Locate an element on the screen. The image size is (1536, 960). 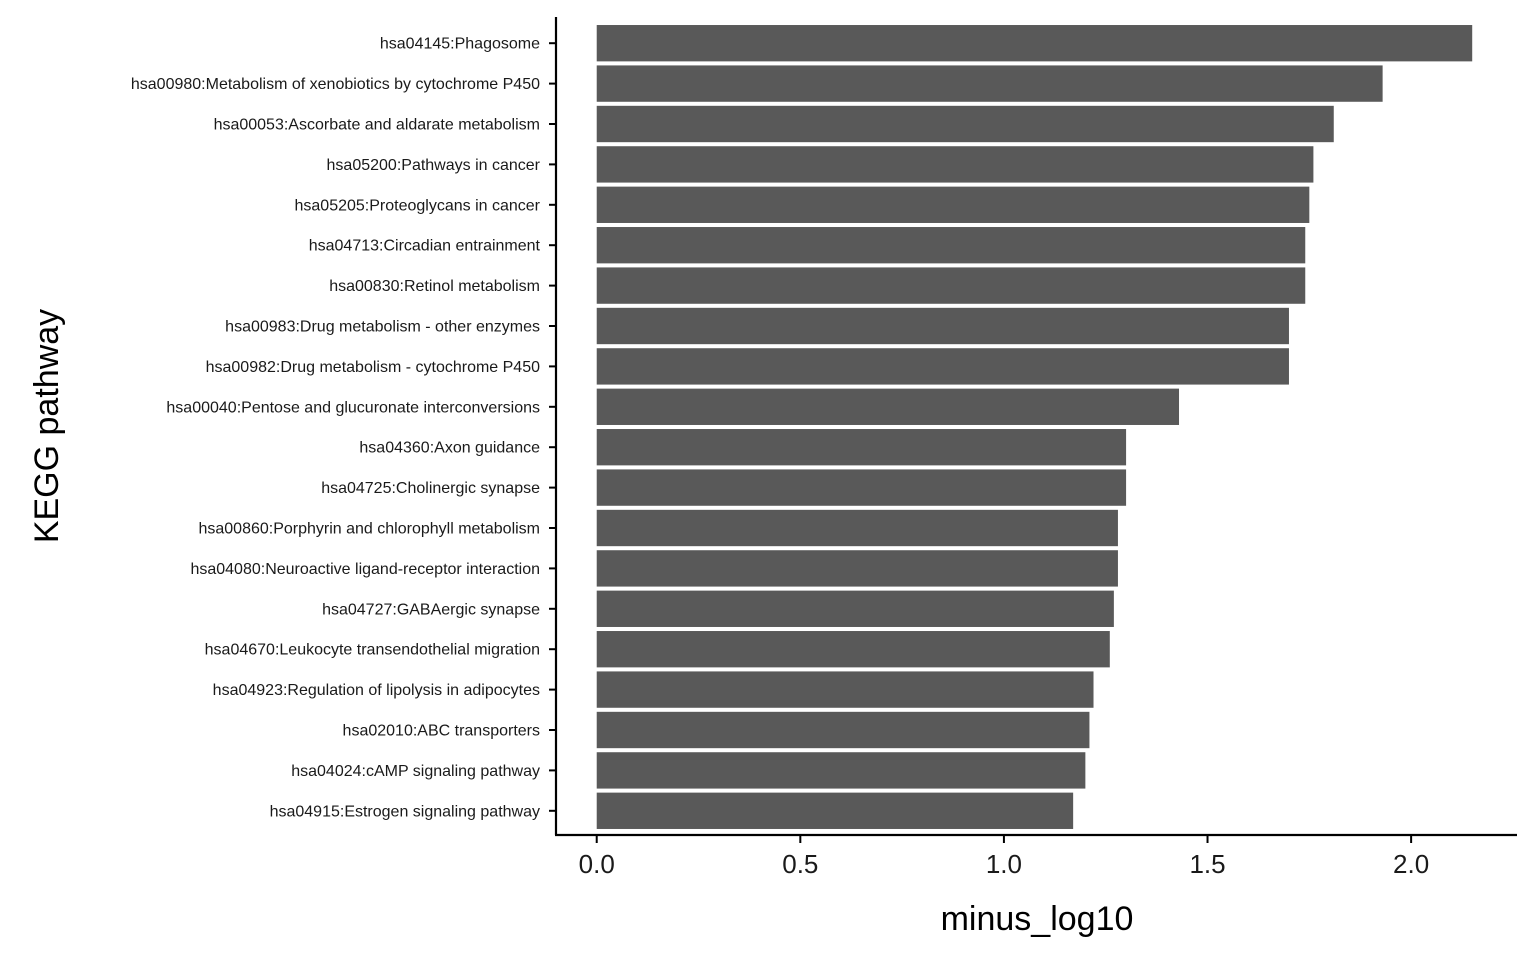
category-label-20: hsa04915:Estrogen signaling pathway is located at coordinates (405, 811).